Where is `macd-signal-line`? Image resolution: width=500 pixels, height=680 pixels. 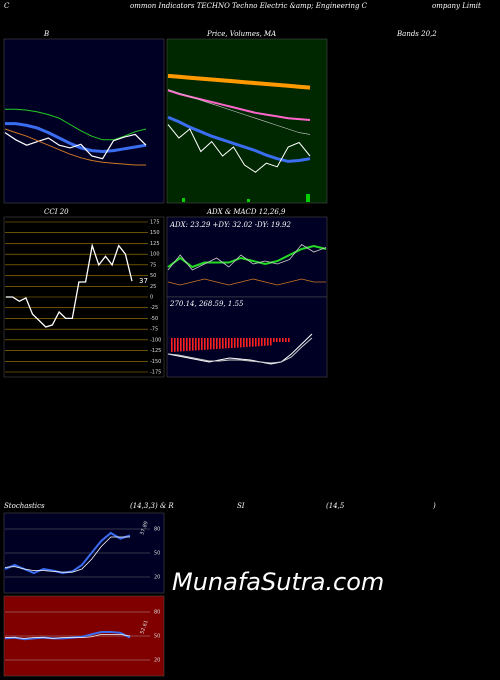
macd-signal-line is located at coordinates (240, 350).